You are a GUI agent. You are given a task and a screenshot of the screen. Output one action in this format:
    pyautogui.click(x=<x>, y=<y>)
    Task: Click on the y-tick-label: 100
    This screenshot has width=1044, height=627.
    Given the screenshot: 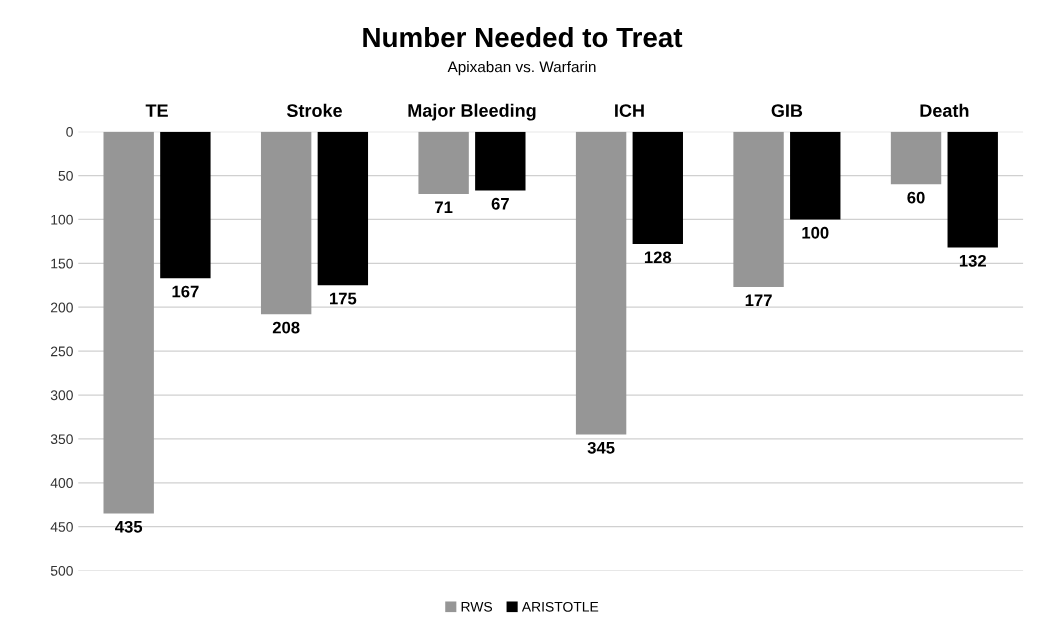 What is the action you would take?
    pyautogui.click(x=62, y=219)
    